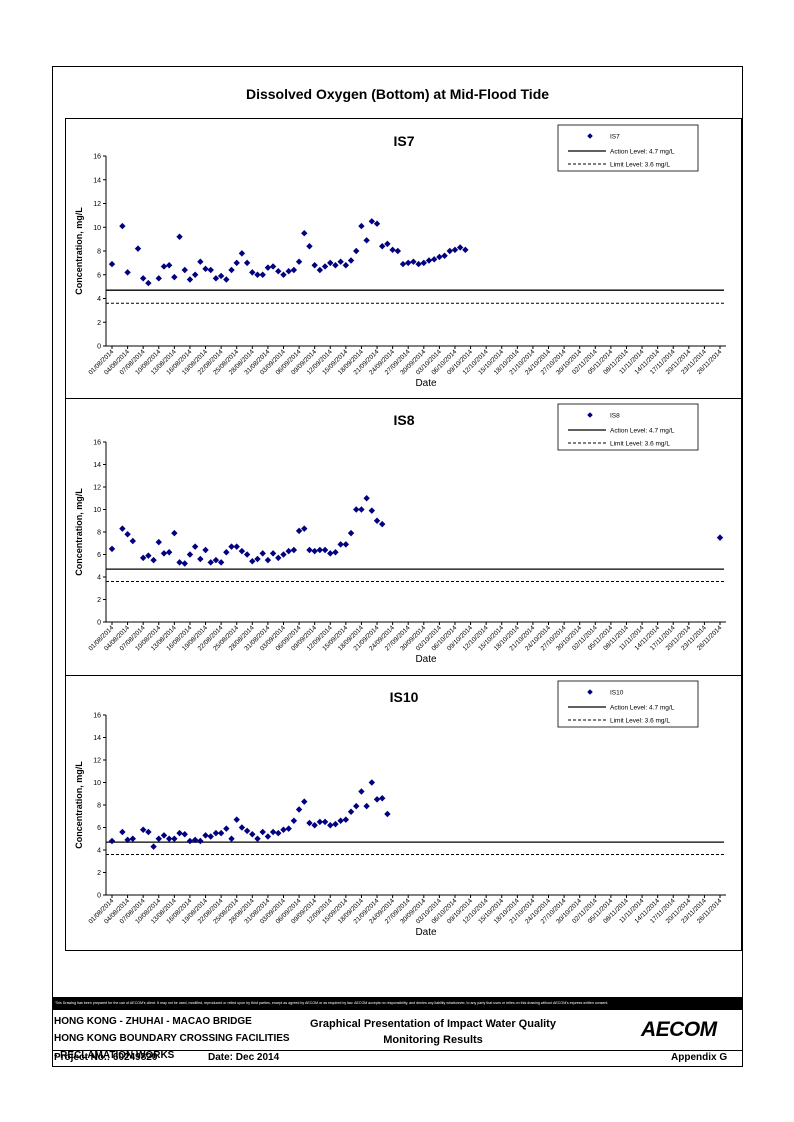 The image size is (794, 1122). What do you see at coordinates (615, 416) in the screenshot?
I see `legend-series-label: IS8` at bounding box center [615, 416].